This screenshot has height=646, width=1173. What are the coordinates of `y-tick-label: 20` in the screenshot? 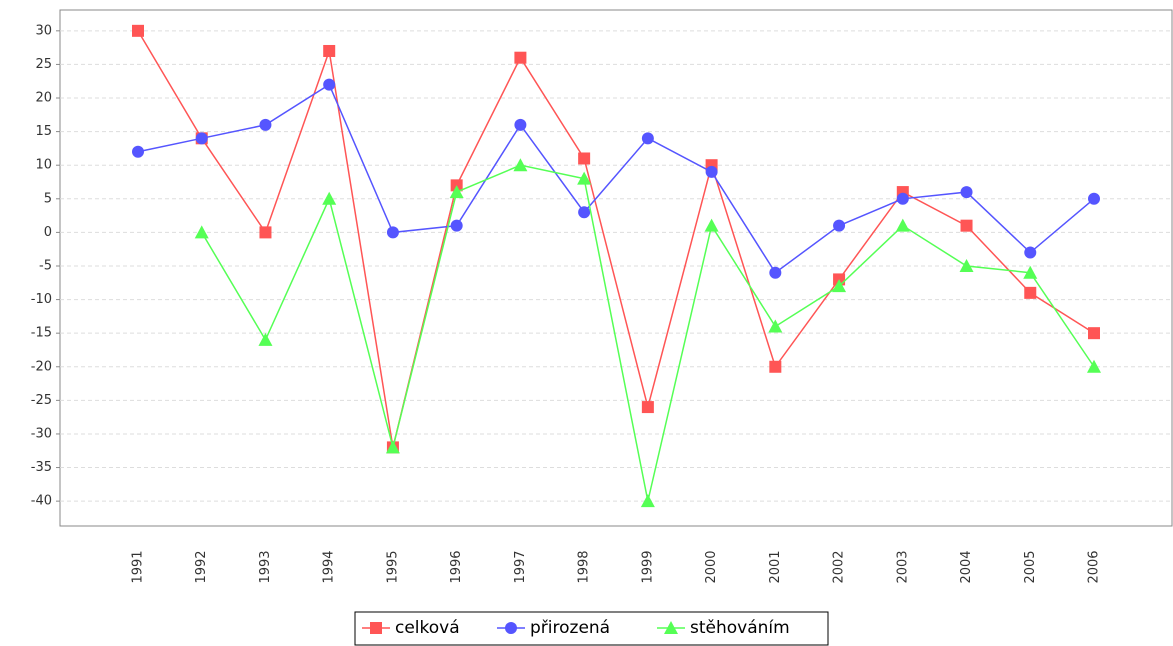 It's located at (43, 98).